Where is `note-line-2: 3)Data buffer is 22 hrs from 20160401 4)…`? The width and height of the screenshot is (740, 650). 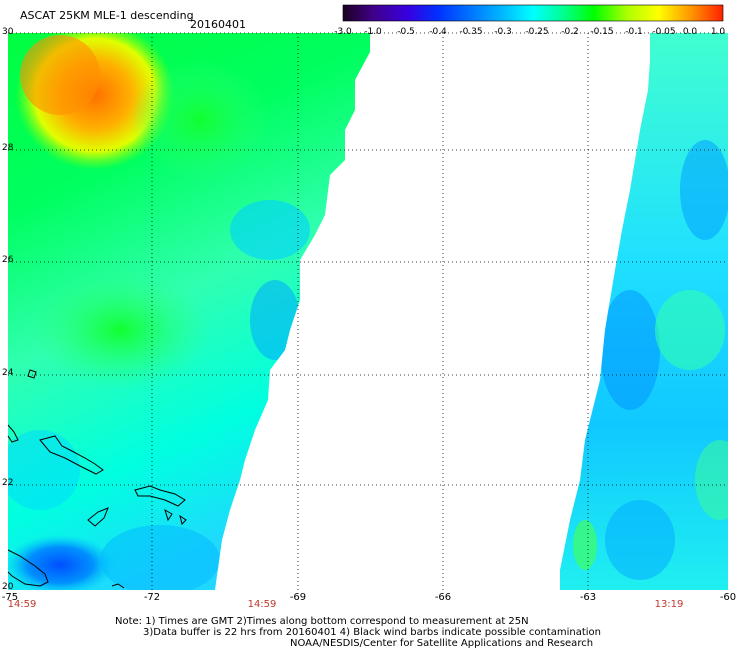 note-line-2: 3)Data buffer is 22 hrs from 20160401 4)… is located at coordinates (372, 632).